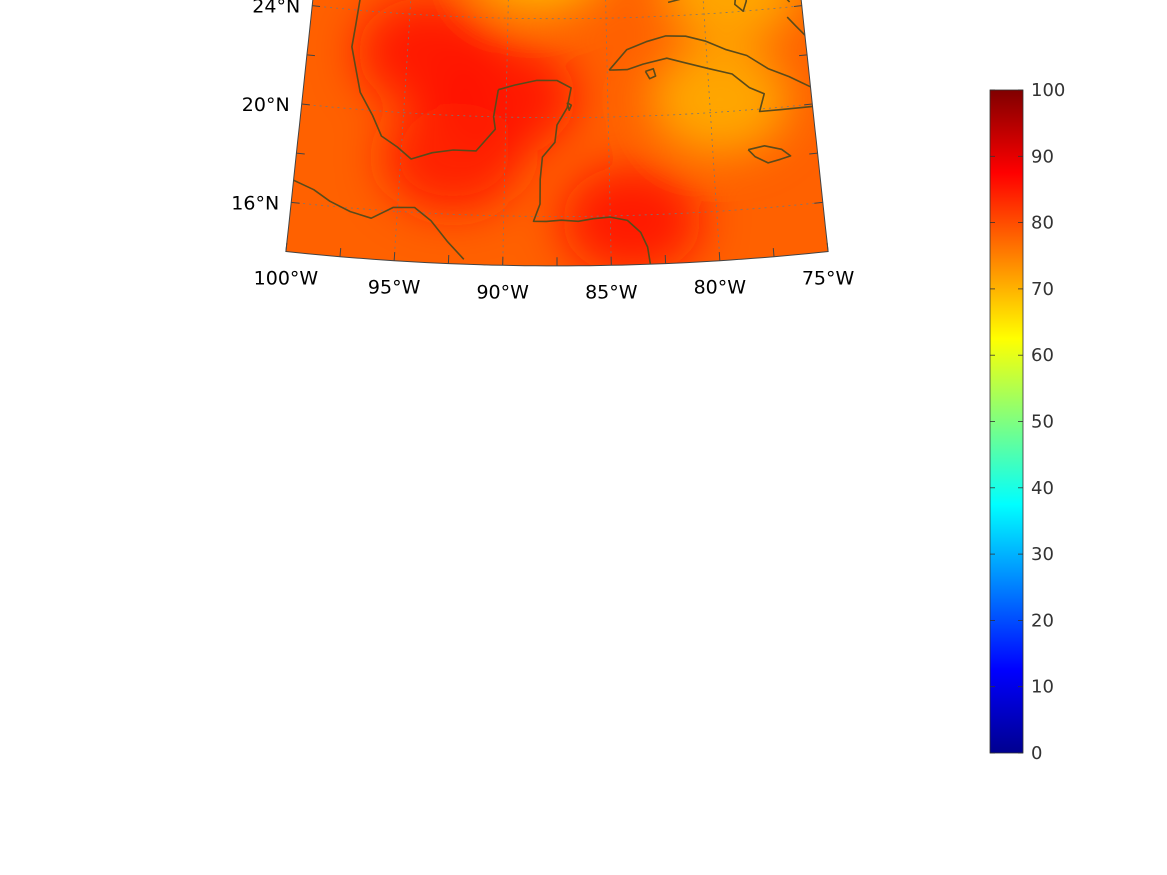 This screenshot has height=875, width=1167. What do you see at coordinates (1042, 156) in the screenshot?
I see `colorbar-tick-label: 90` at bounding box center [1042, 156].